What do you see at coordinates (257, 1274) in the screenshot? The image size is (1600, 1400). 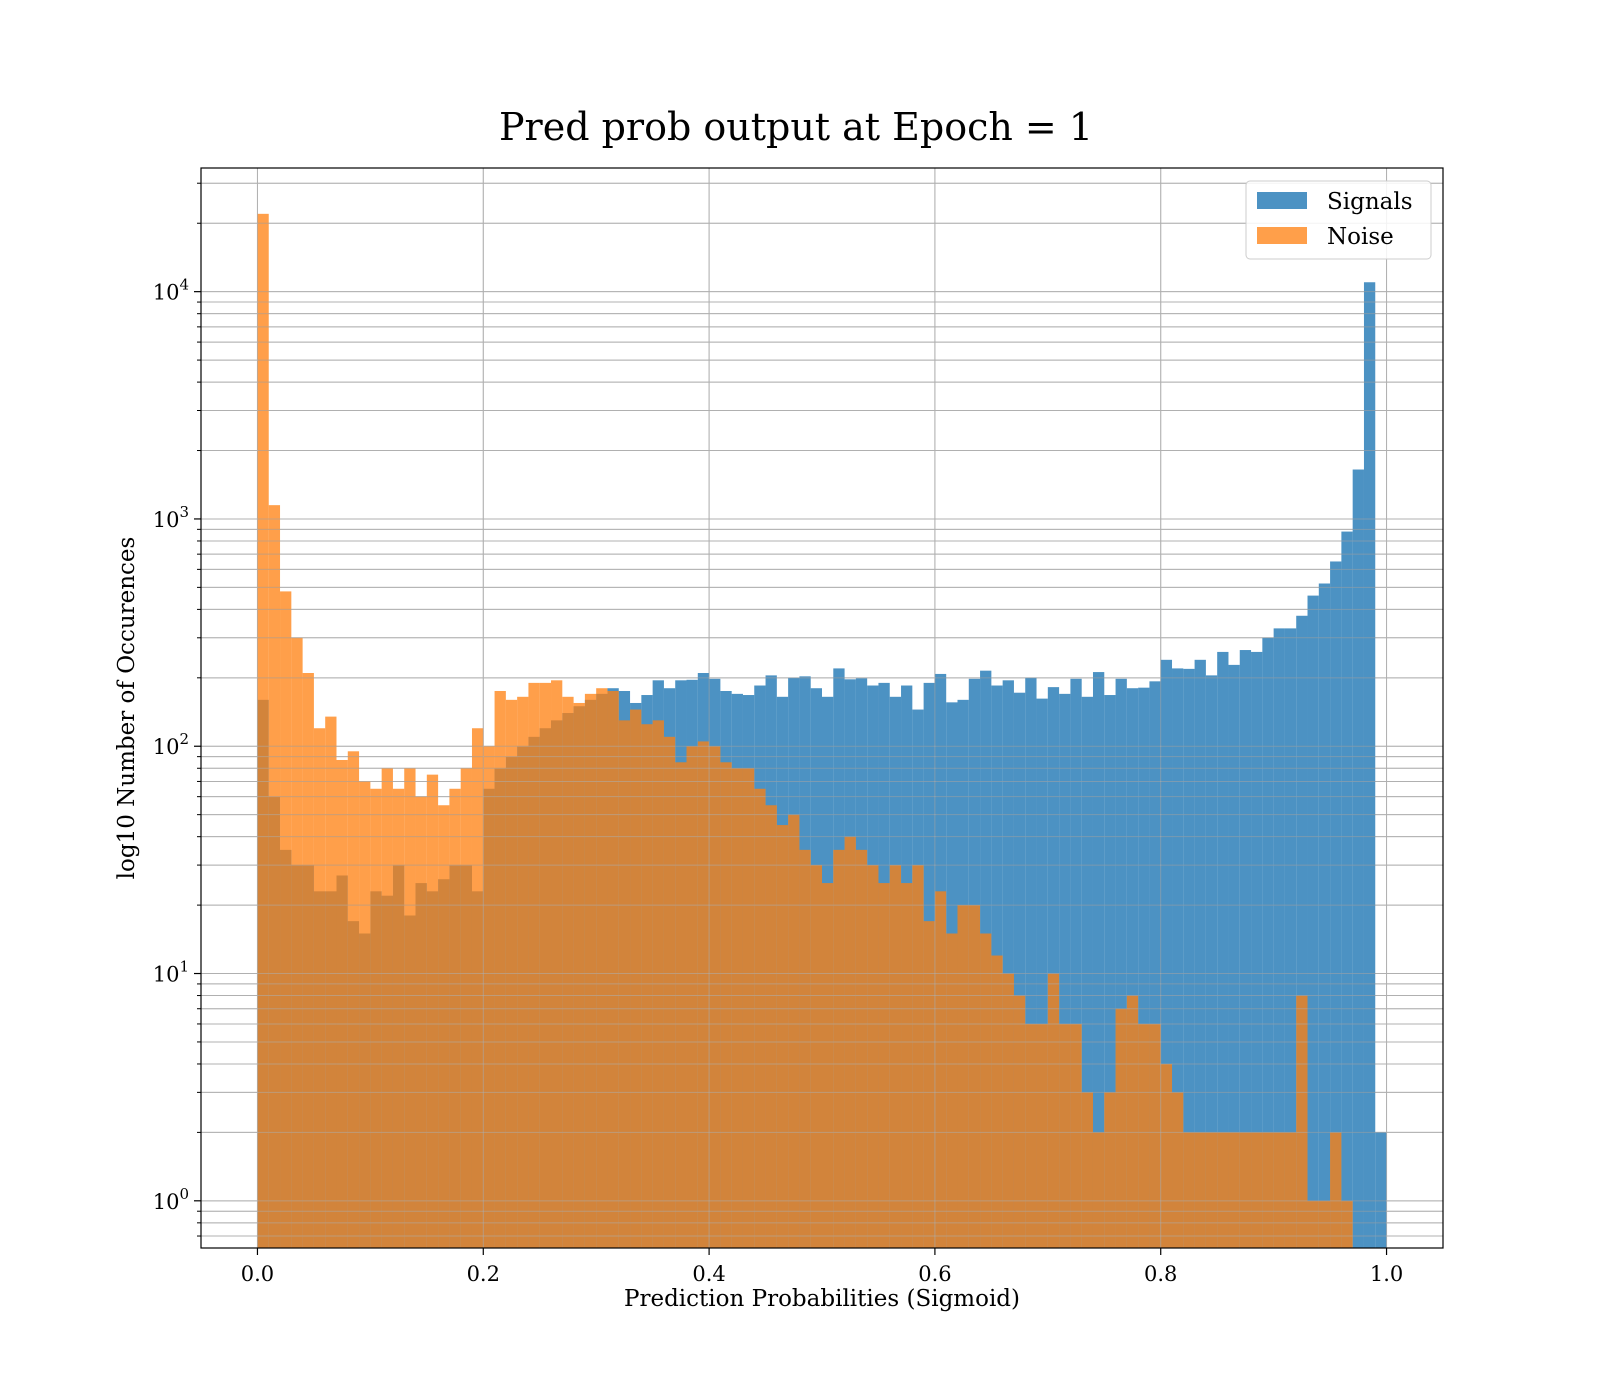 I see `x-tick-label: 0.0` at bounding box center [257, 1274].